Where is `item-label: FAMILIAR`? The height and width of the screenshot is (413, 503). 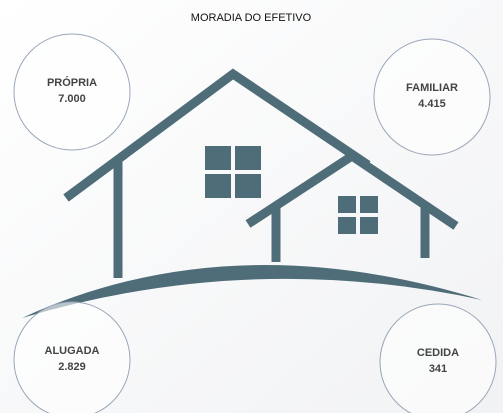
item-label: FAMILIAR is located at coordinates (432, 88).